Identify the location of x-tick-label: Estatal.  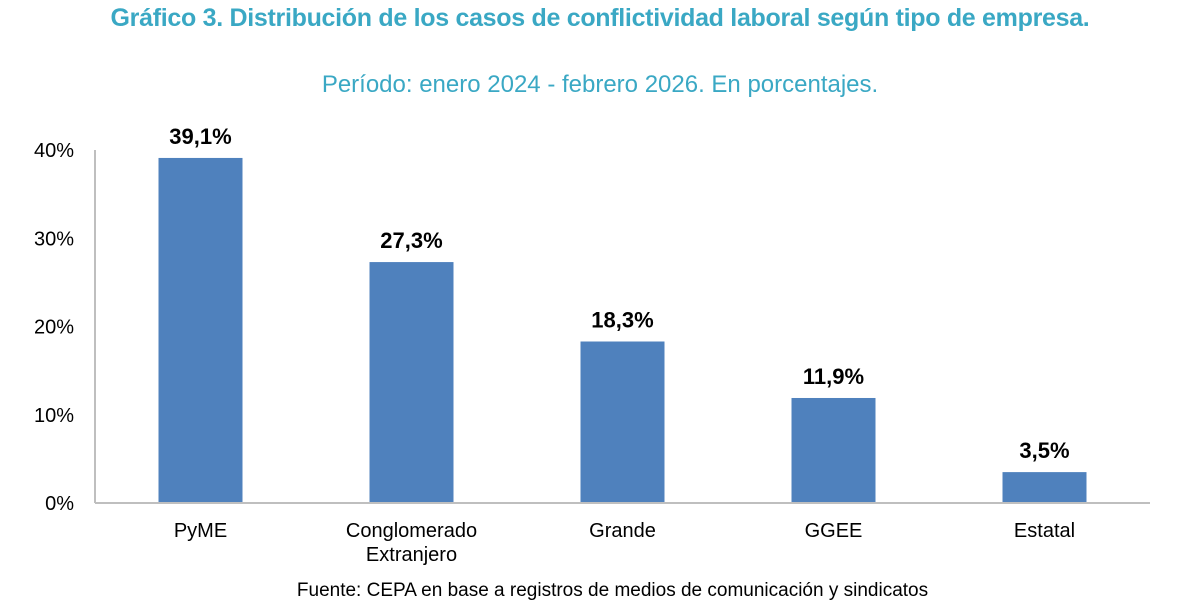
(1044, 531).